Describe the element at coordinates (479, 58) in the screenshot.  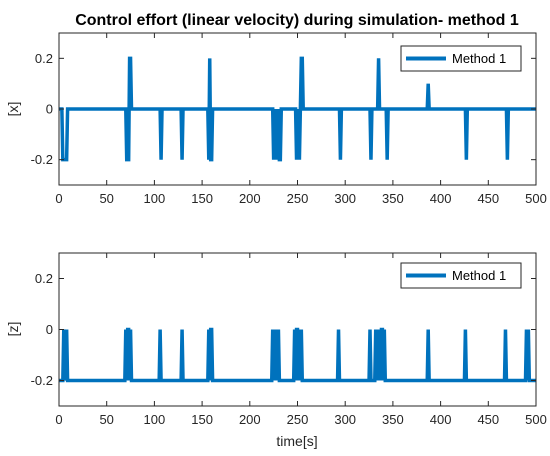
I see `legend-label-top: Method 1` at that location.